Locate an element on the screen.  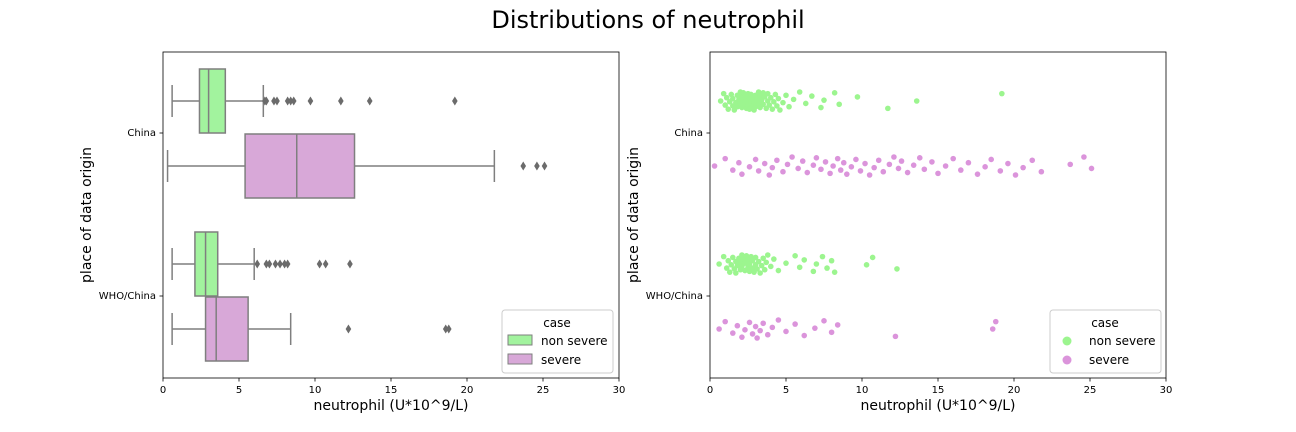
stripplot-xtick-label-5: 5 is located at coordinates (786, 390).